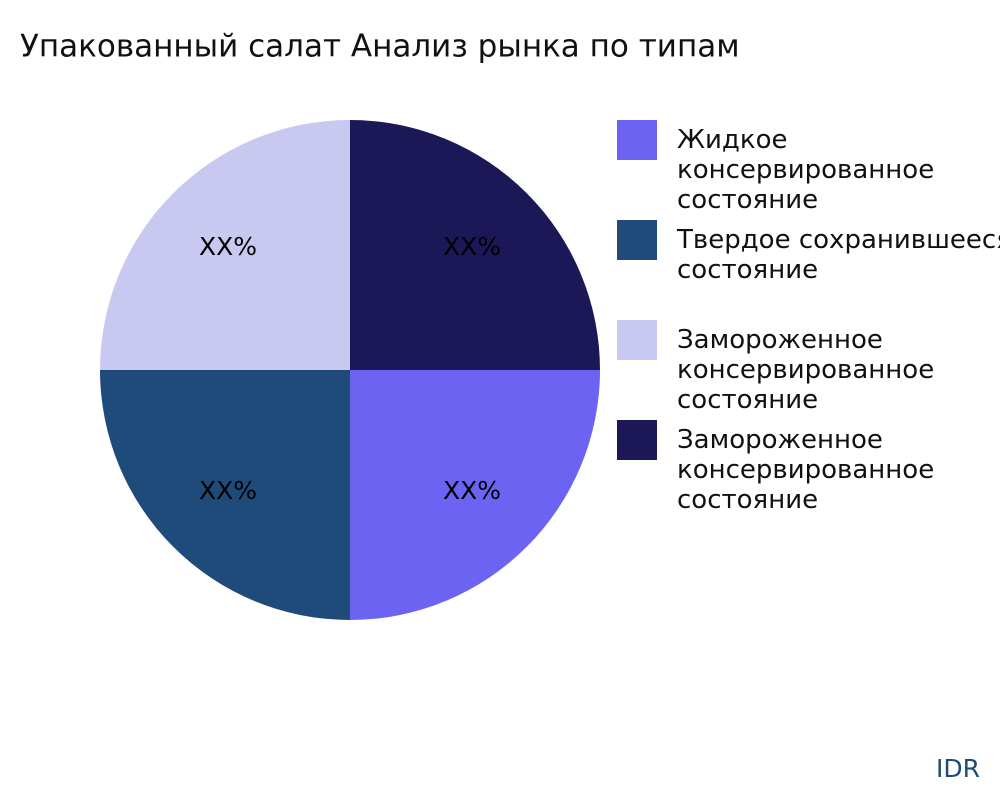  Describe the element at coordinates (838, 255) in the screenshot. I see `legend-label: Твердое сохранившееся состояние` at that location.